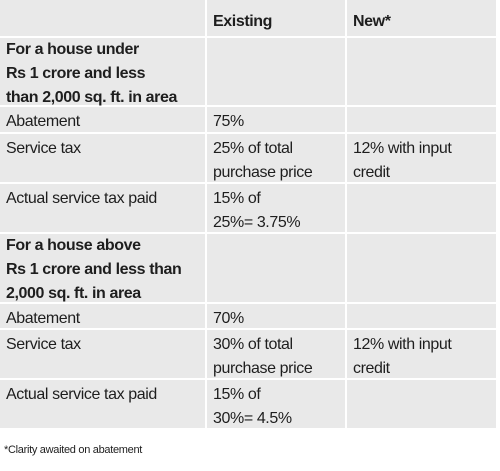 This screenshot has width=500, height=471. Describe the element at coordinates (277, 317) in the screenshot. I see `table-cell: 70%` at that location.